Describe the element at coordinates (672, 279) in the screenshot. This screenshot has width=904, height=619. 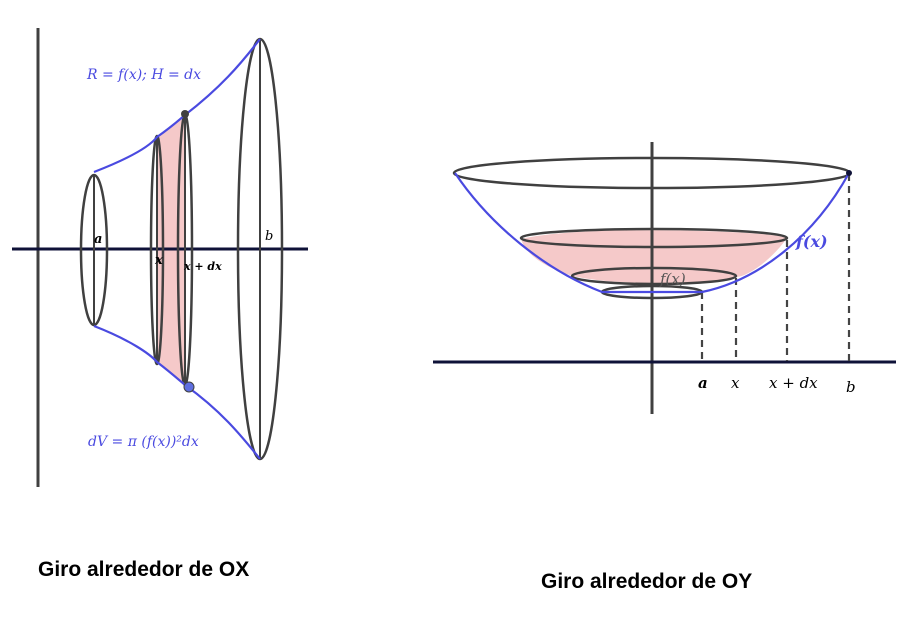
I see `right-label-fx-inner: f(x)` at that location.